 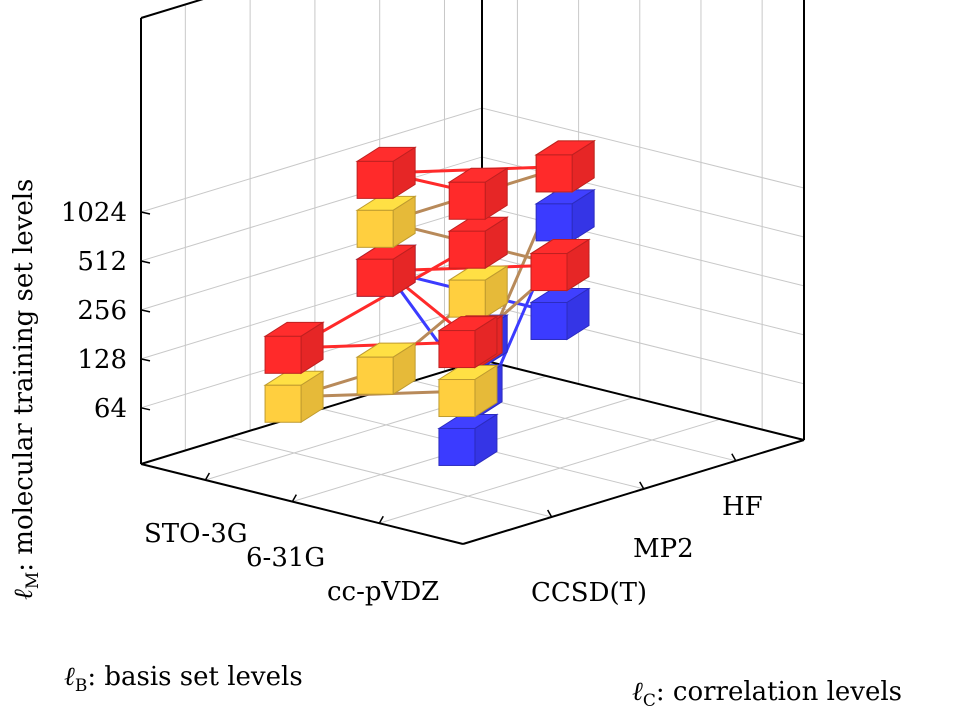 I want to click on connector-lines, so click(x=430, y=302).